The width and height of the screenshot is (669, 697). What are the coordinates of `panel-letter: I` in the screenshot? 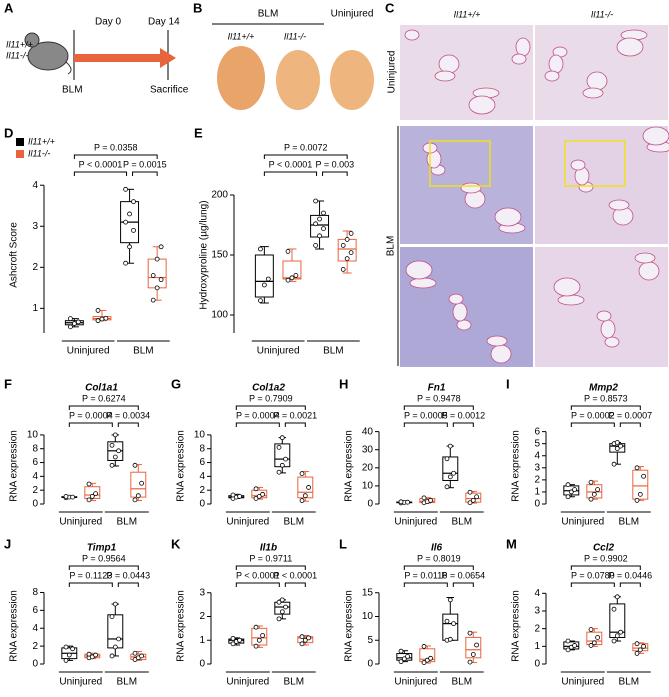 It's located at (508, 383).